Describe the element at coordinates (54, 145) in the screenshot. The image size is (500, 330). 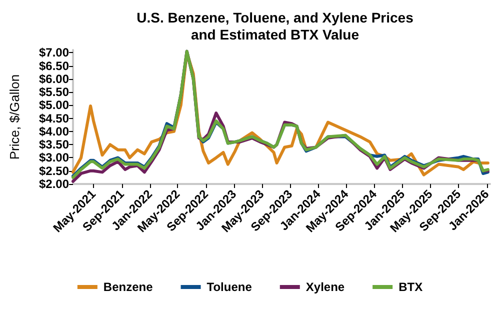
I see `y-tick-label: $3.50` at that location.